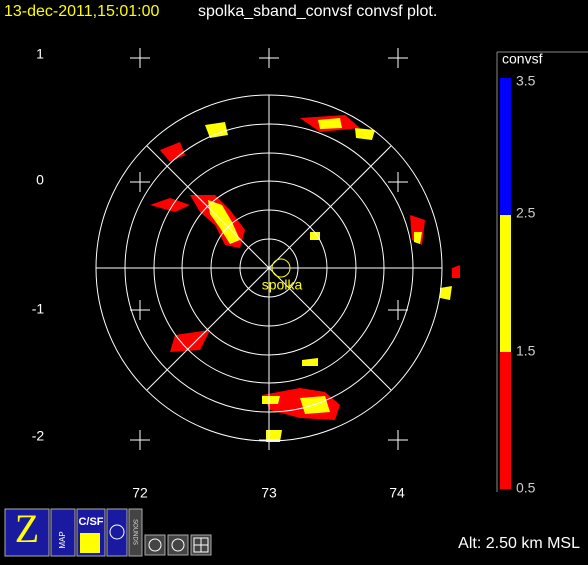 The image size is (588, 565). What do you see at coordinates (90, 543) in the screenshot?
I see `csf-icon` at bounding box center [90, 543].